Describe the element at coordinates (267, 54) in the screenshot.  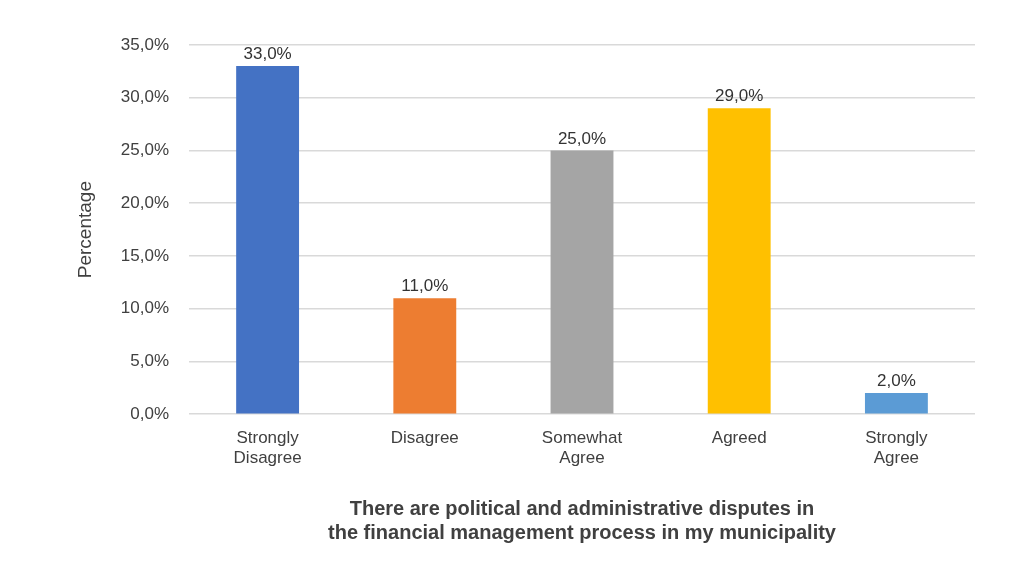
I see `data-label: 33,0%` at that location.